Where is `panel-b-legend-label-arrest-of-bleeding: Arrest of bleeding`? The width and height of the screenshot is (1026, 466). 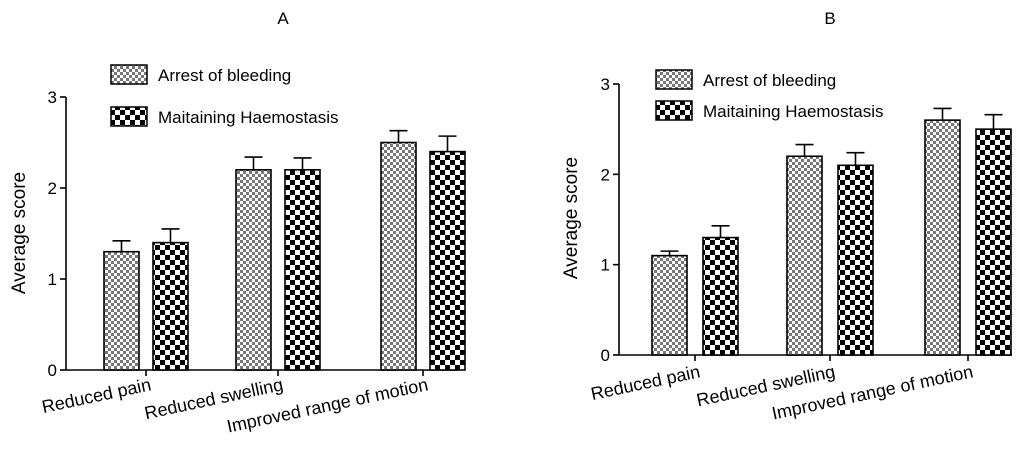 panel-b-legend-label-arrest-of-bleeding: Arrest of bleeding is located at coordinates (769, 80).